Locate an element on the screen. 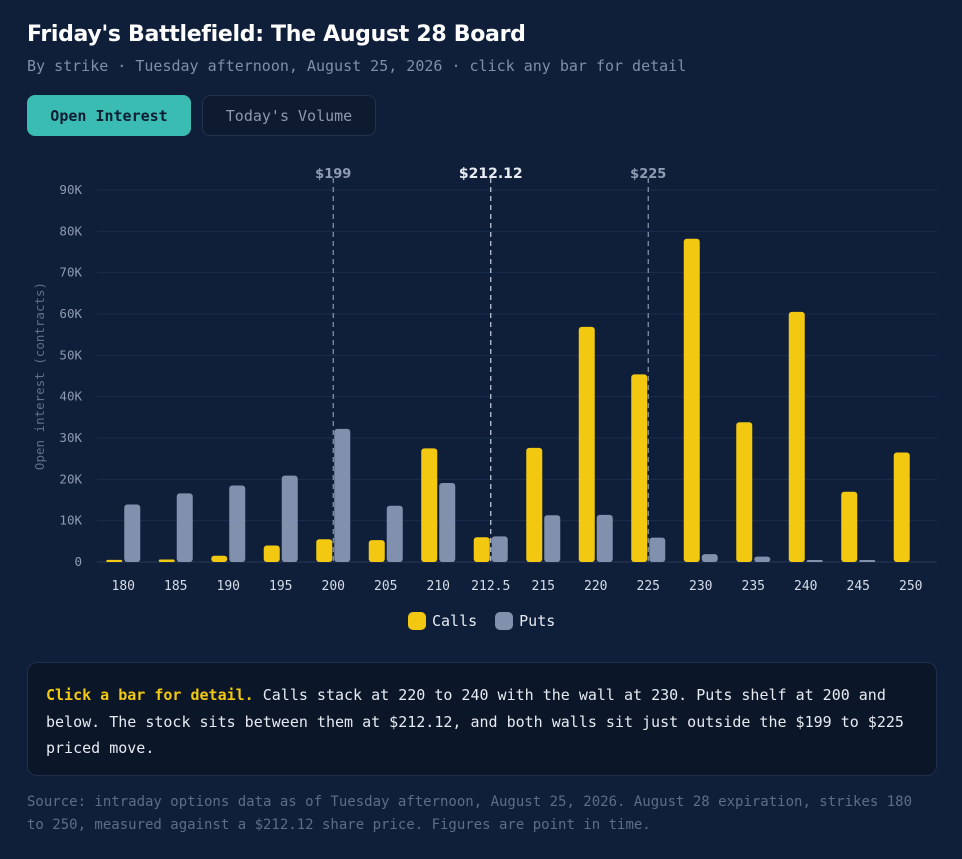 This screenshot has width=962, height=859. x-tick-label: 190 is located at coordinates (228, 586).